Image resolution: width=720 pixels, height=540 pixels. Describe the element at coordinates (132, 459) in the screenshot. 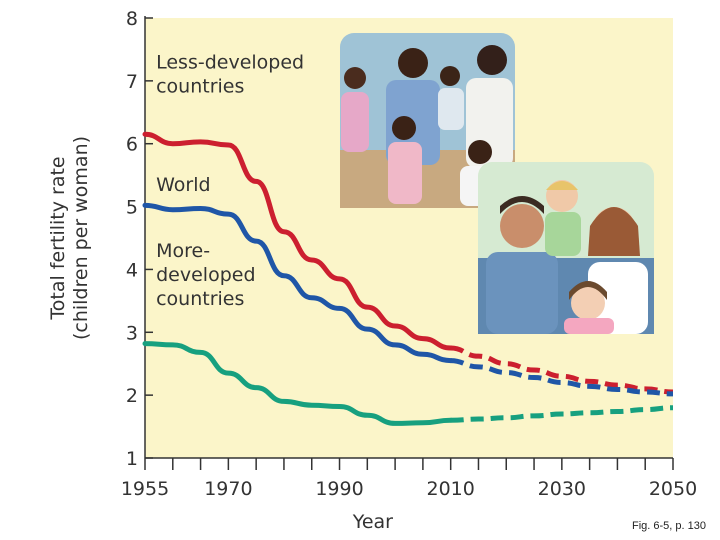

I see `y-tick-label: 1` at that location.